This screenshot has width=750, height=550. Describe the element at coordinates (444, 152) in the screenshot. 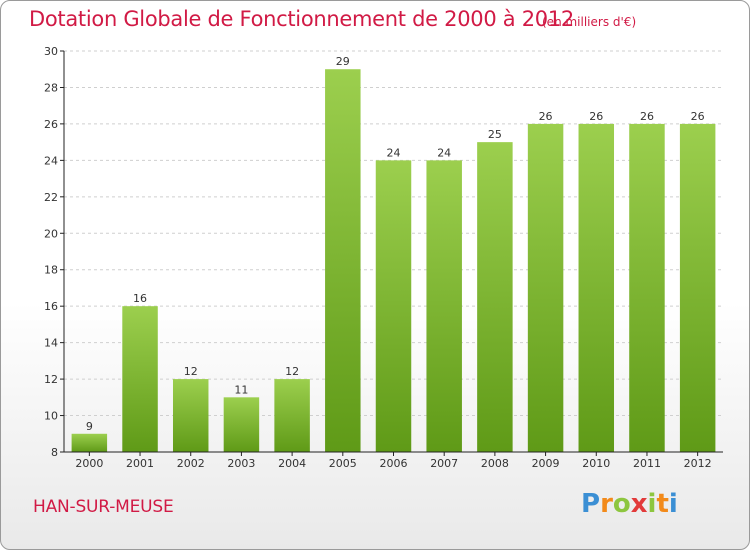

I see `data-label-2007: 24` at that location.